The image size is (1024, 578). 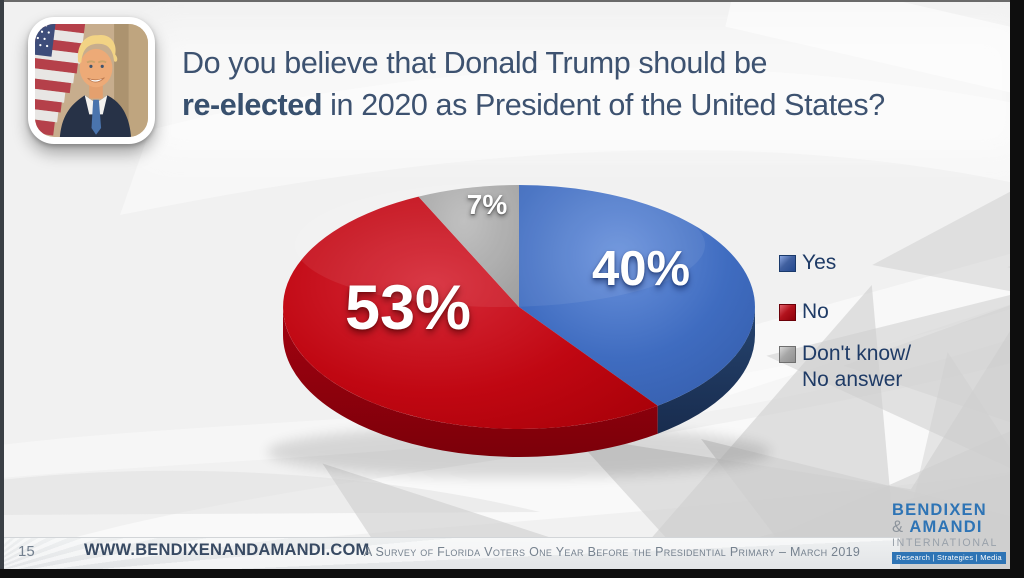 I want to click on logo-name-bottom: & AMANDI, so click(x=937, y=527).